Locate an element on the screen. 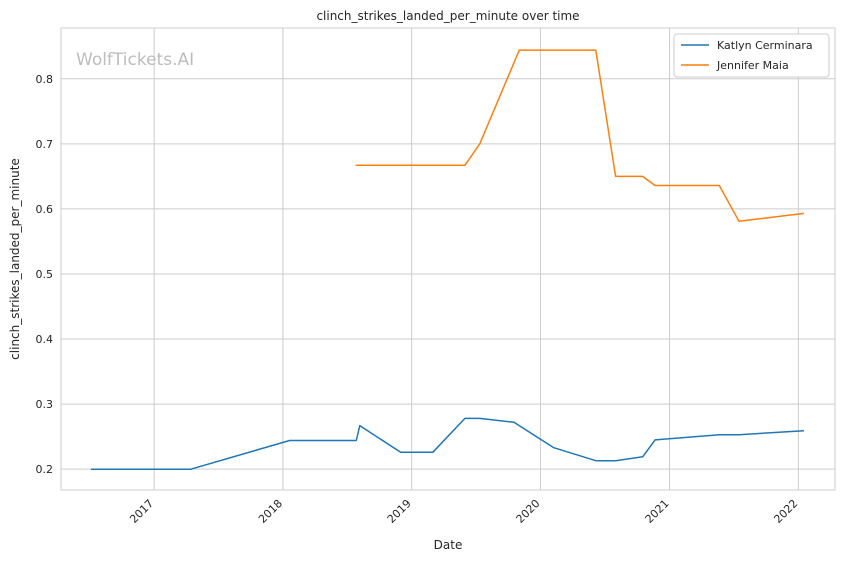  y-tick-label: 0.4 is located at coordinates (45, 339).